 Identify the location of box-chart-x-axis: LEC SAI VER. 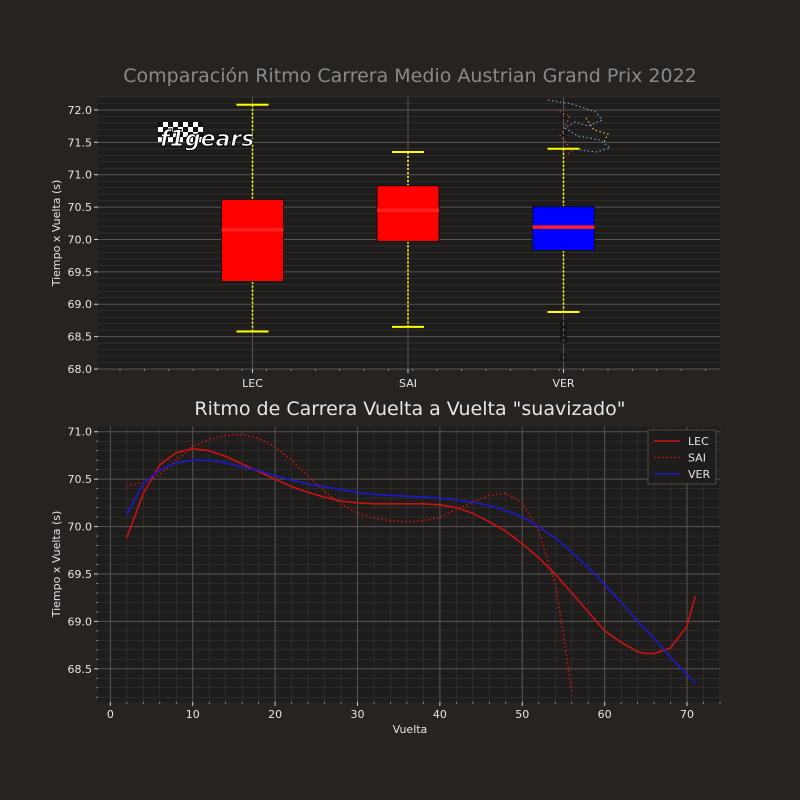
(412, 379).